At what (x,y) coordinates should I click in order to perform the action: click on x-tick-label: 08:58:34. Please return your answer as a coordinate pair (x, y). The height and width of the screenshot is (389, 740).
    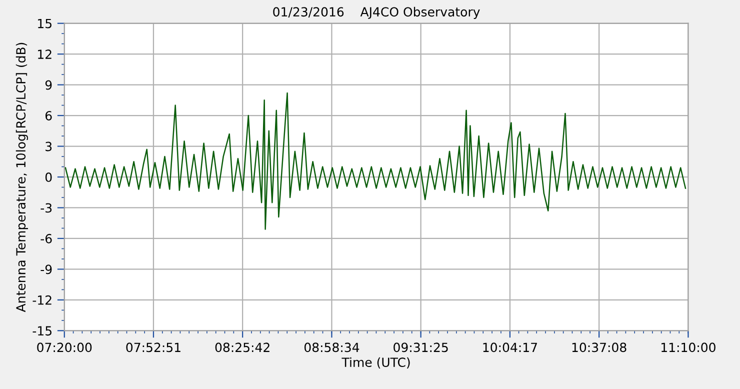
    Looking at the image, I should click on (332, 347).